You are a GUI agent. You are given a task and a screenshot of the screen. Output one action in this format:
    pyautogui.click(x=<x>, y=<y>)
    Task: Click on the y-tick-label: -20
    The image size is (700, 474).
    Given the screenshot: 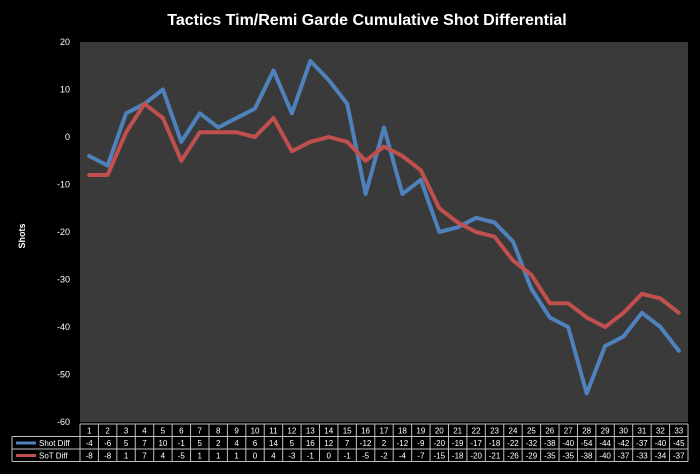 What is the action you would take?
    pyautogui.click(x=63, y=232)
    